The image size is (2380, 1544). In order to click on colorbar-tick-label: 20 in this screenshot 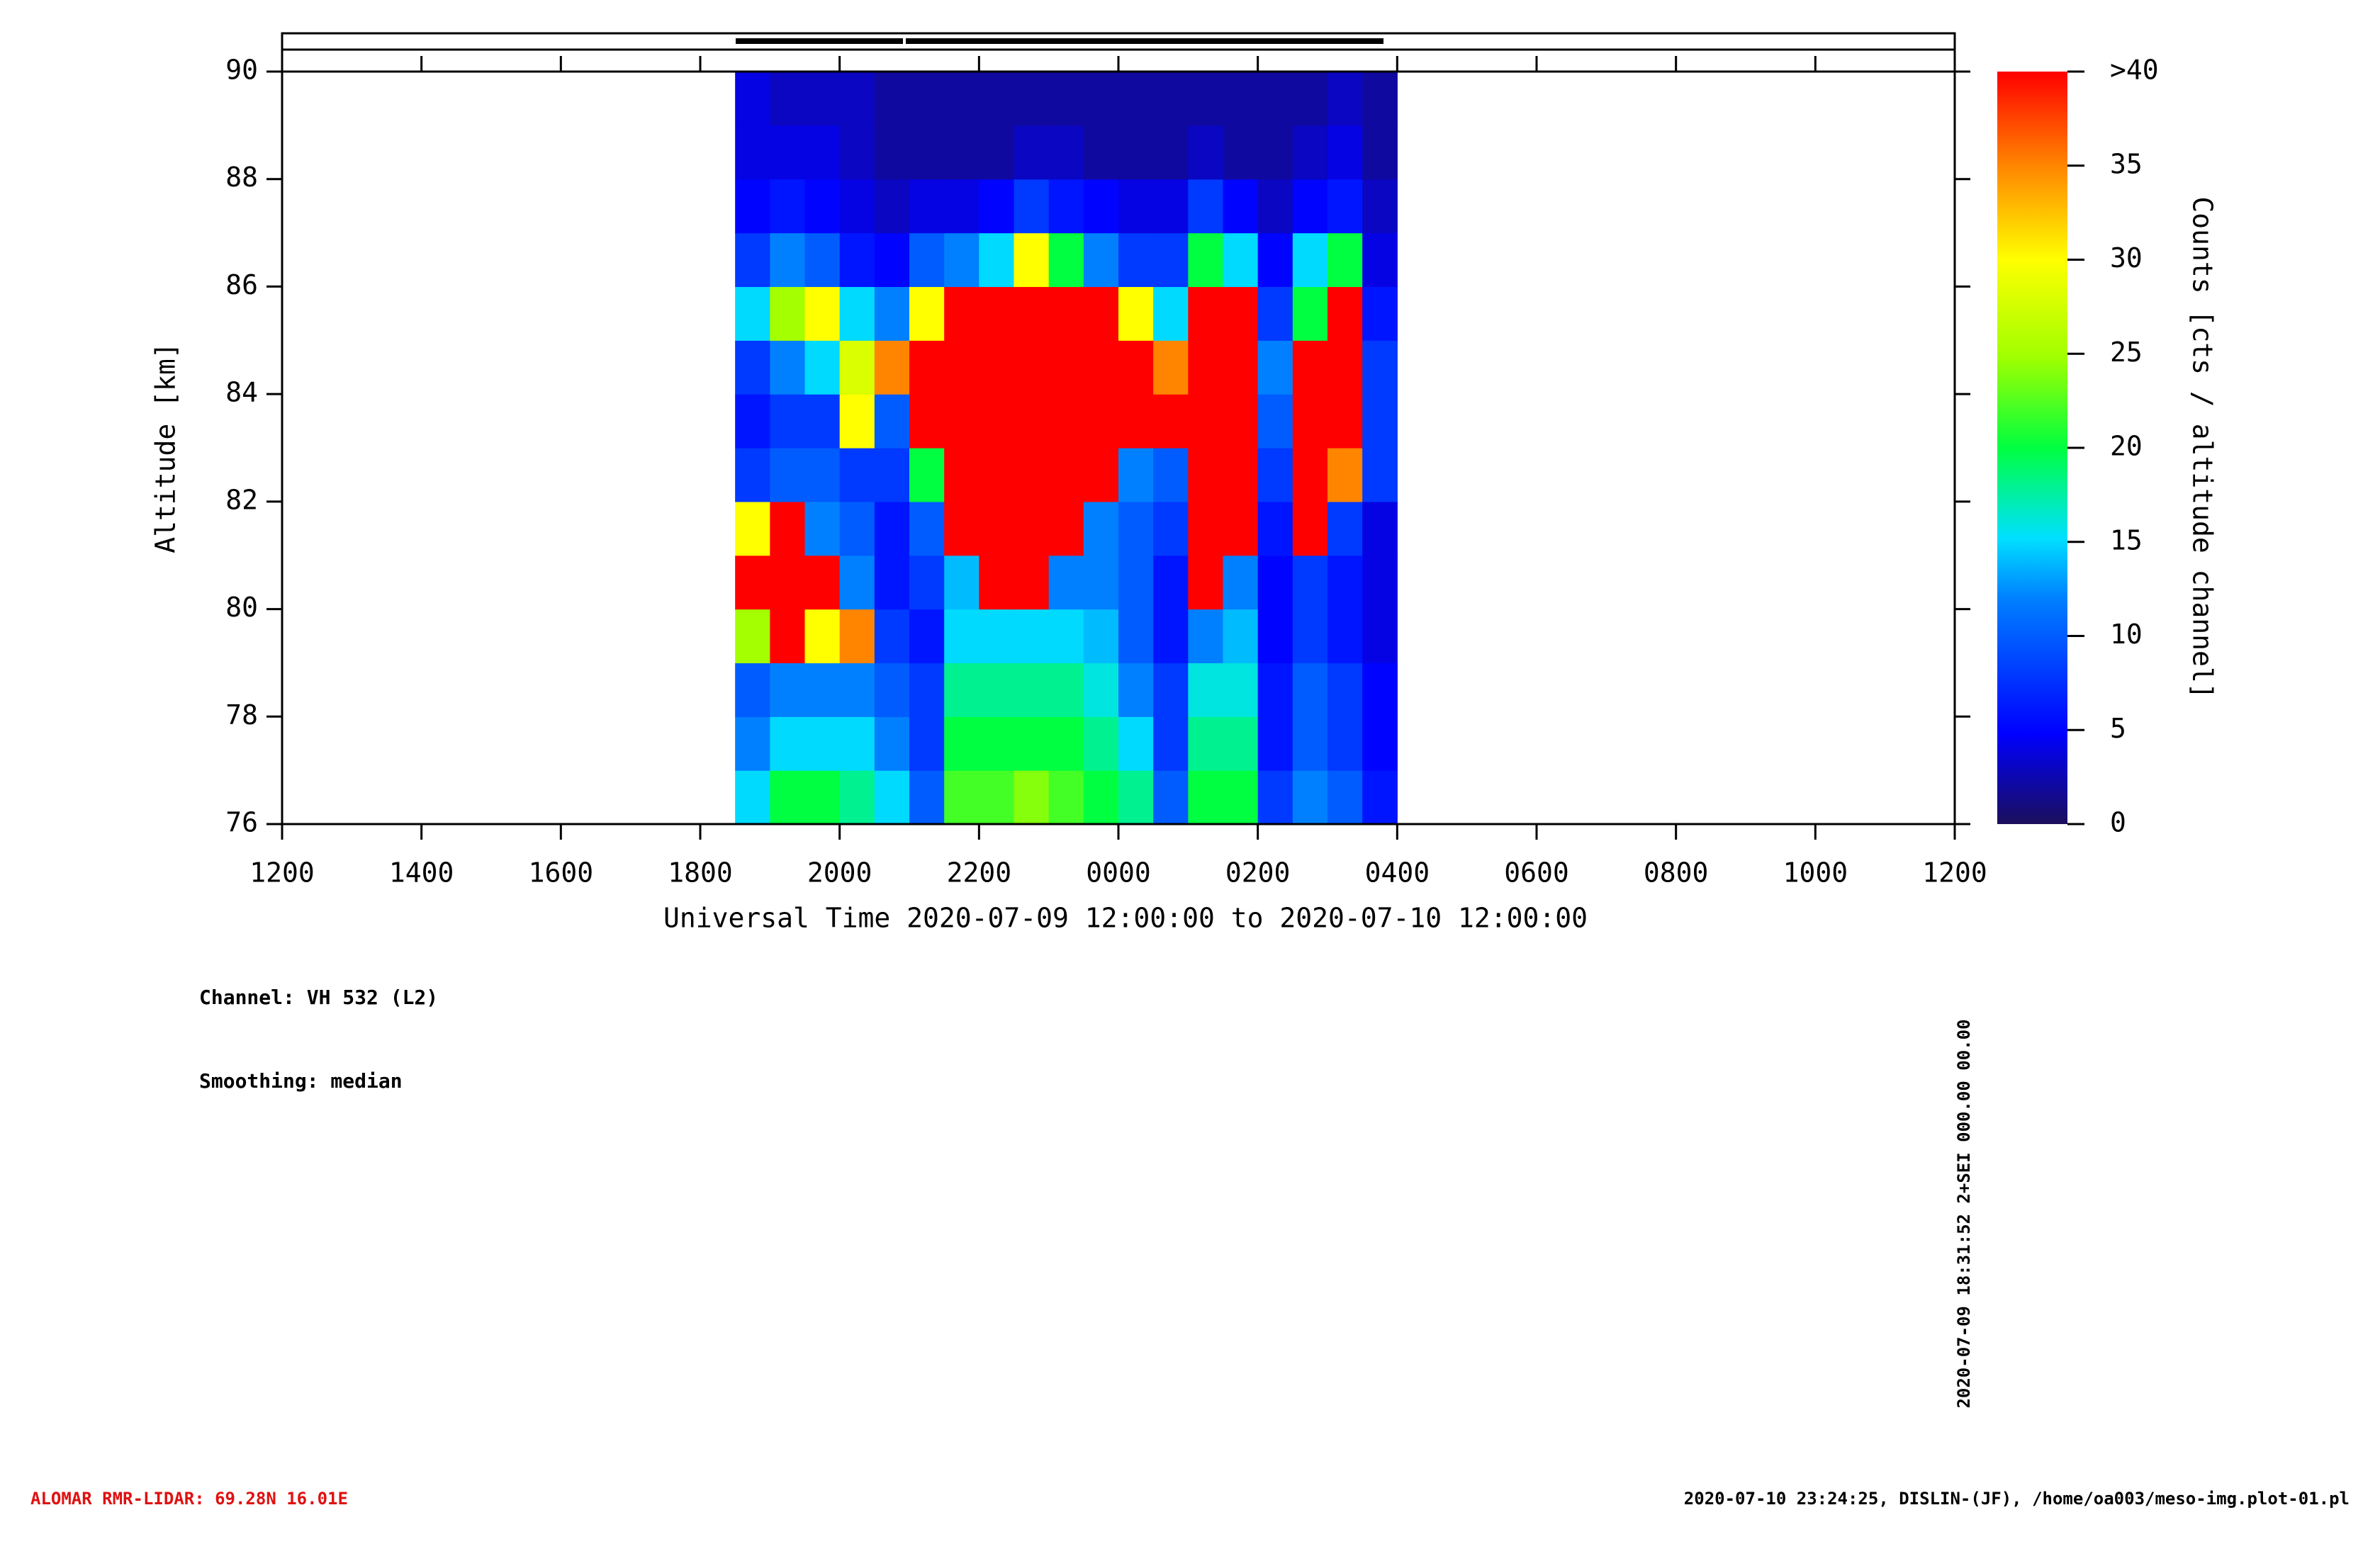, I will do `click(2126, 446)`.